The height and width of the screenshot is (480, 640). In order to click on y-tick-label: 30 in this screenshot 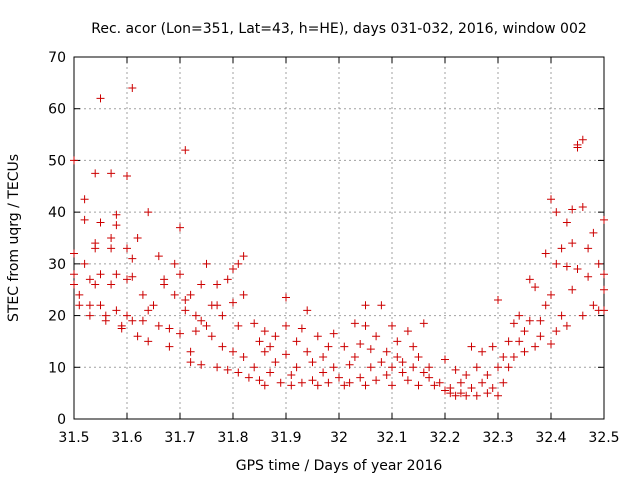, I will do `click(57, 265)`.